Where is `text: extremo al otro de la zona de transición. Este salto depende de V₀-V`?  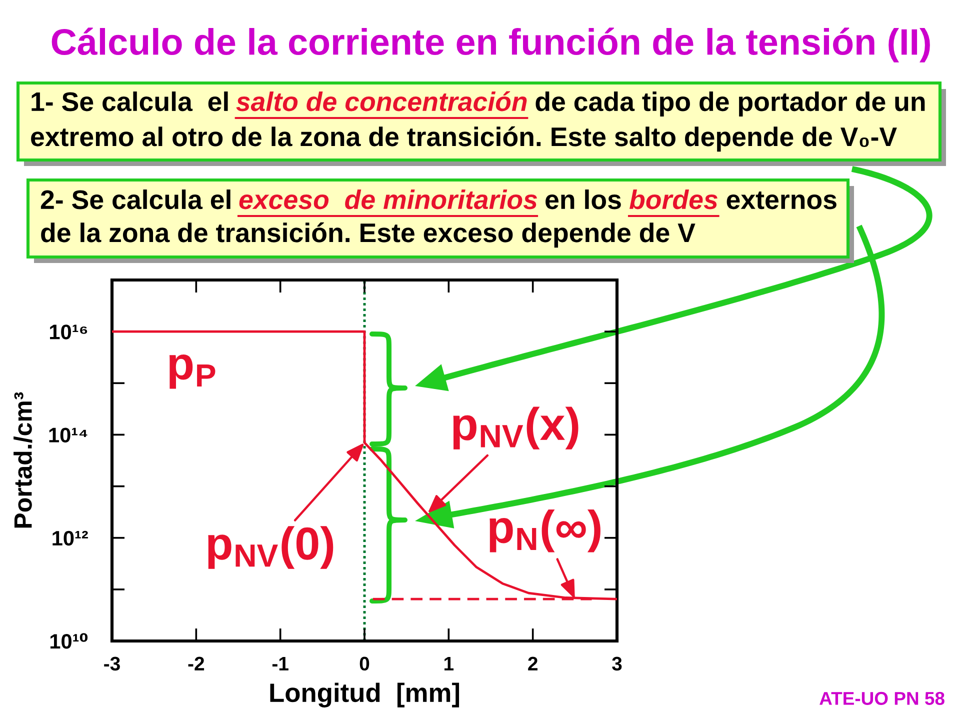
text: extremo al otro de la zona de transición. Este salto depende de V₀-V is located at coordinates (464, 139).